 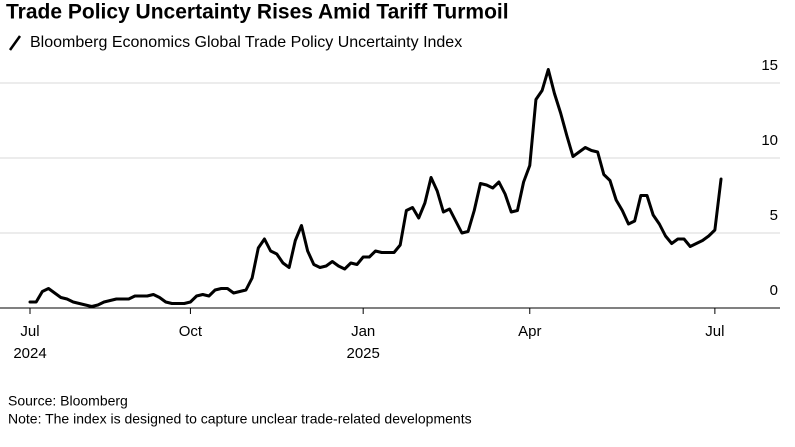 What do you see at coordinates (68, 401) in the screenshot?
I see `source: Source: Bloomberg` at bounding box center [68, 401].